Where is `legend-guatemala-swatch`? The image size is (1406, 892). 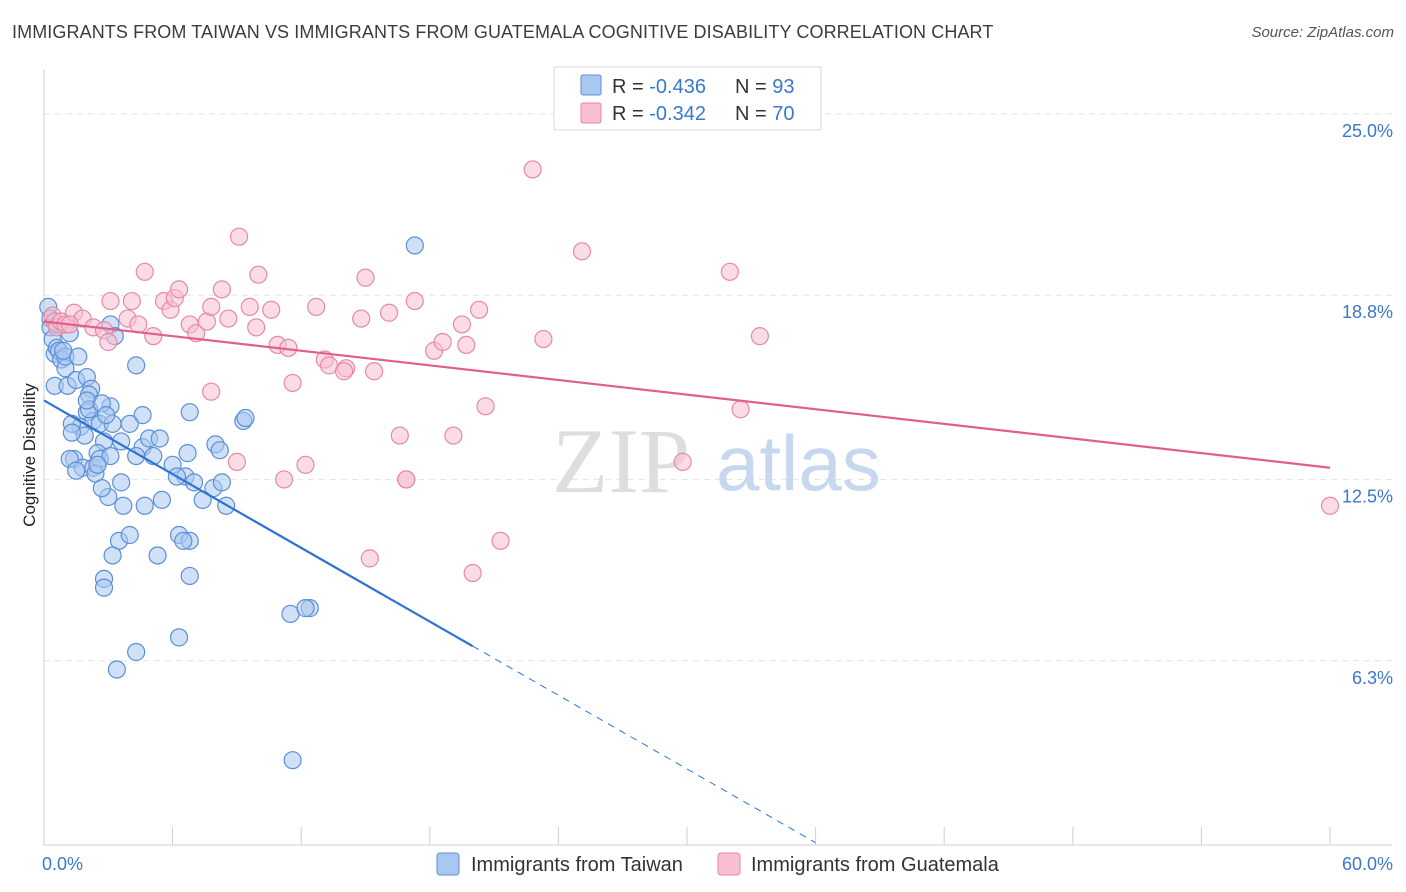 legend-guatemala-swatch is located at coordinates (729, 864).